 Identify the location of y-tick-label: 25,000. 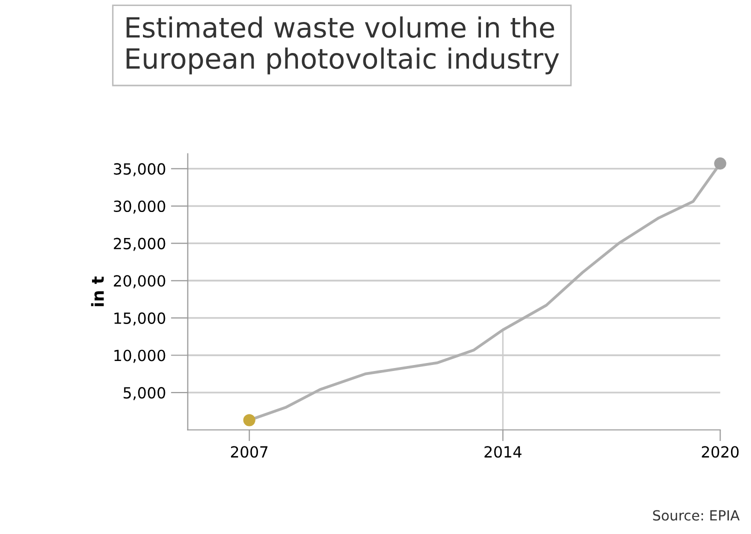
(140, 244).